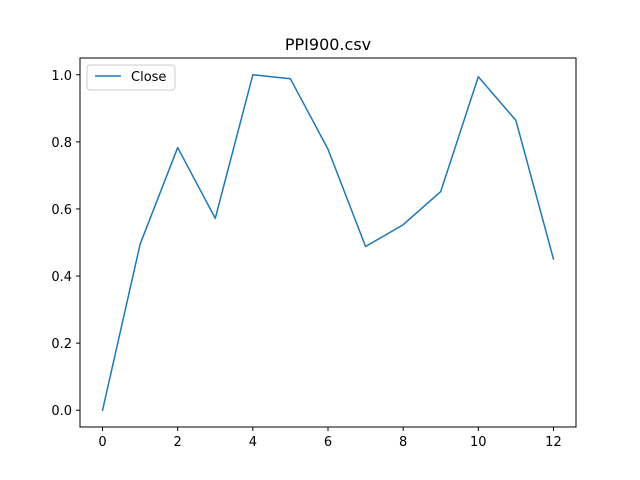  I want to click on legend-box, so click(131, 77).